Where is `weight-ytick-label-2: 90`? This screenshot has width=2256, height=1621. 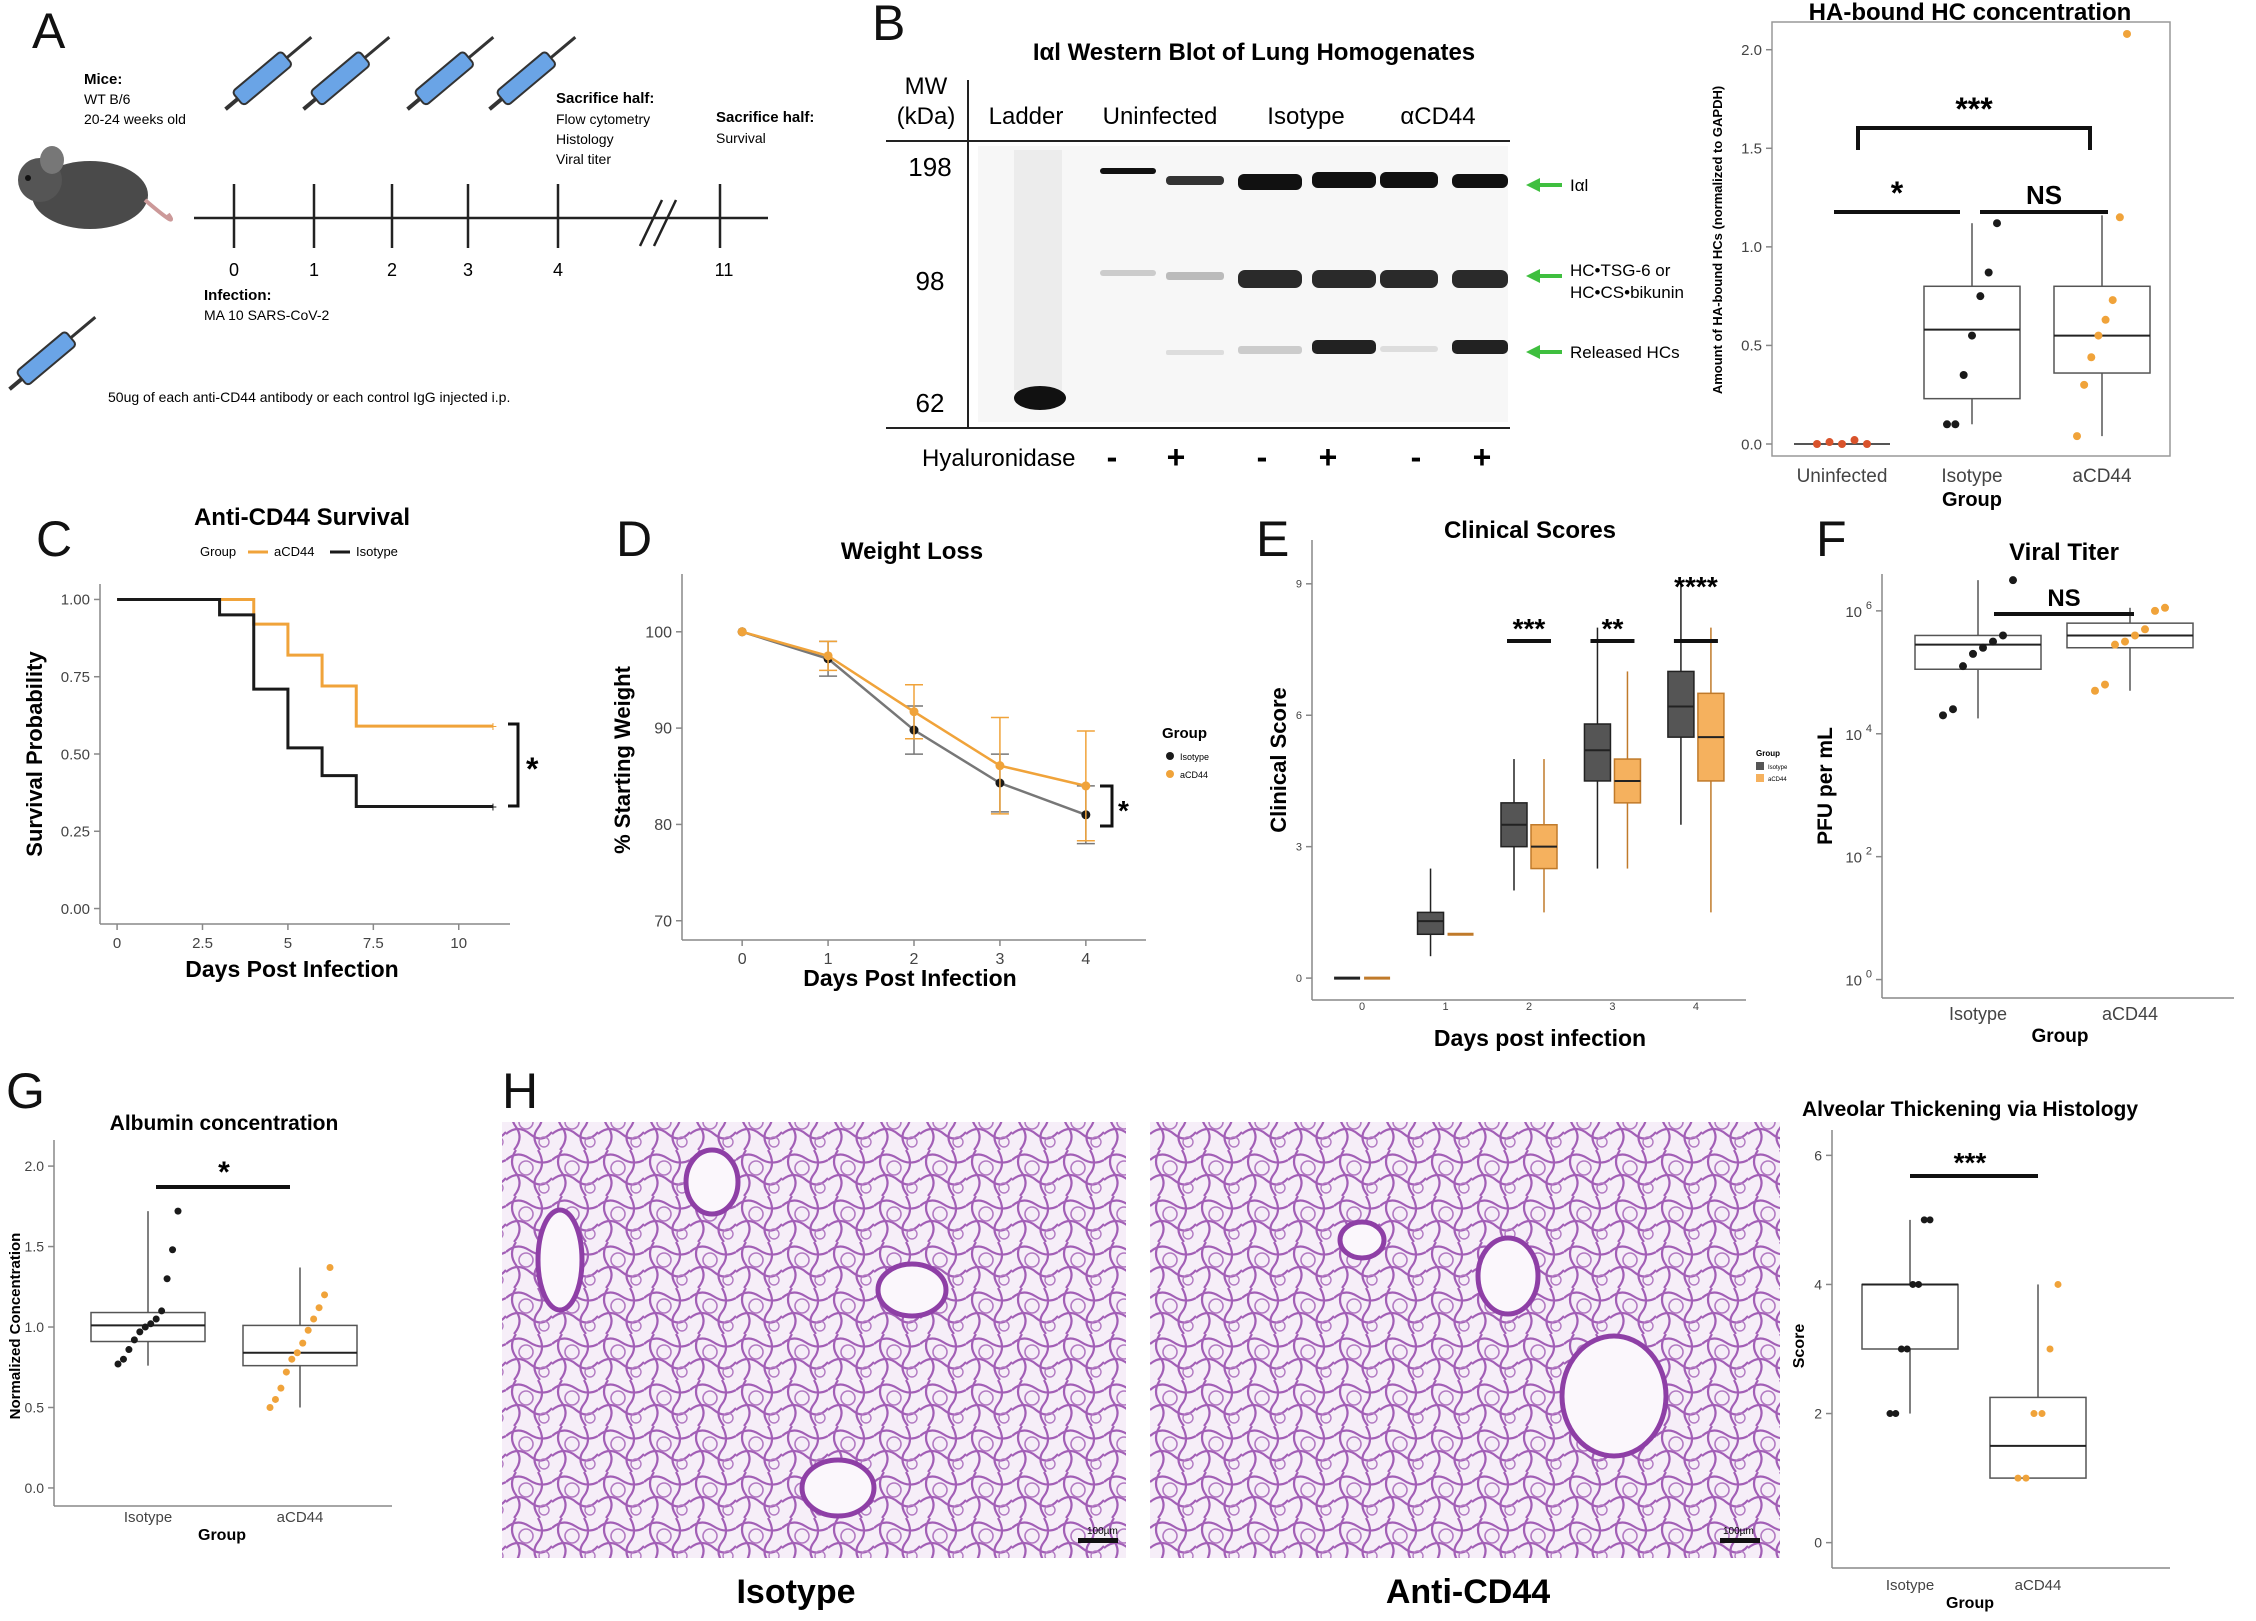
weight-ytick-label-2: 90 is located at coordinates (663, 729).